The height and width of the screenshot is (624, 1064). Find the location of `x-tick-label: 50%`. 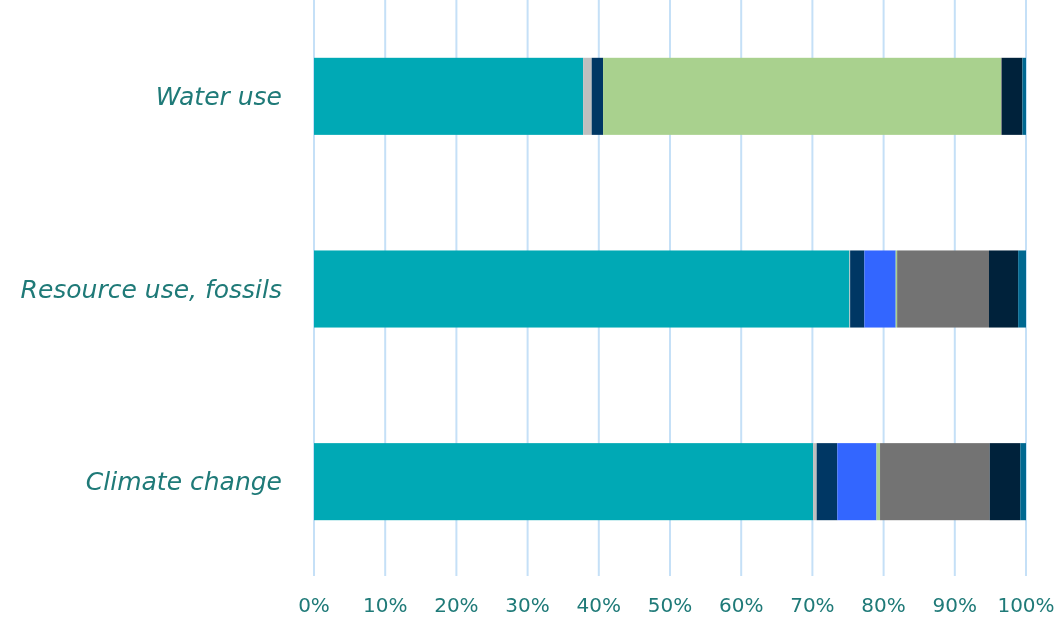

x-tick-label: 50% is located at coordinates (670, 605).